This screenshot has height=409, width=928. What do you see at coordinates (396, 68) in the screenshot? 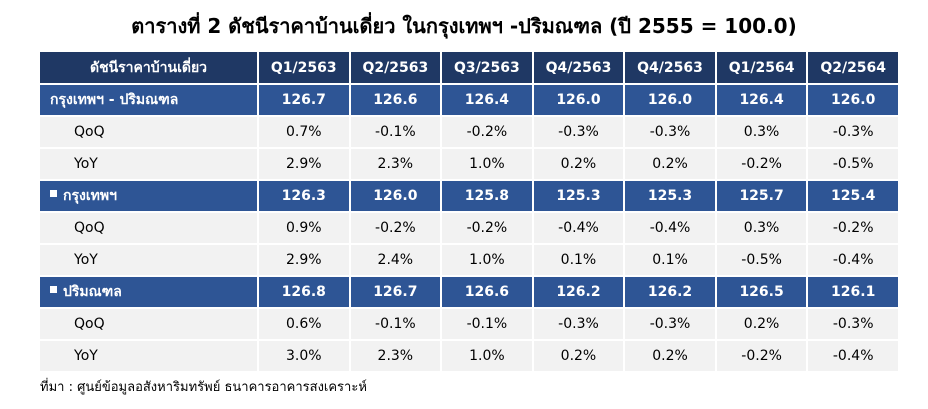
I see `header-period: Q2/2563` at bounding box center [396, 68].